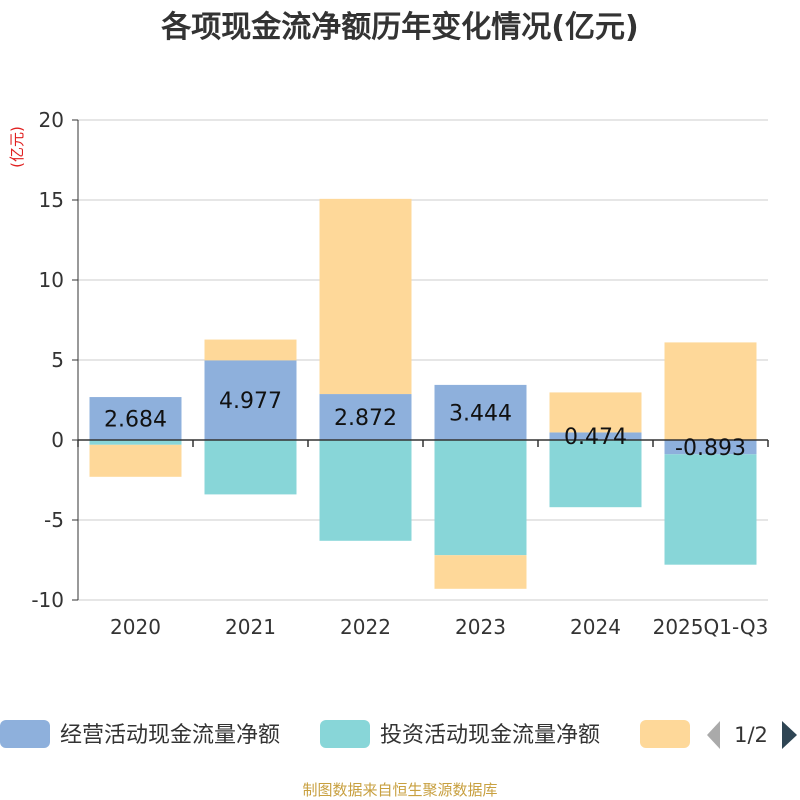  Describe the element at coordinates (751, 735) in the screenshot. I see `legend-page: 1/2` at that location.